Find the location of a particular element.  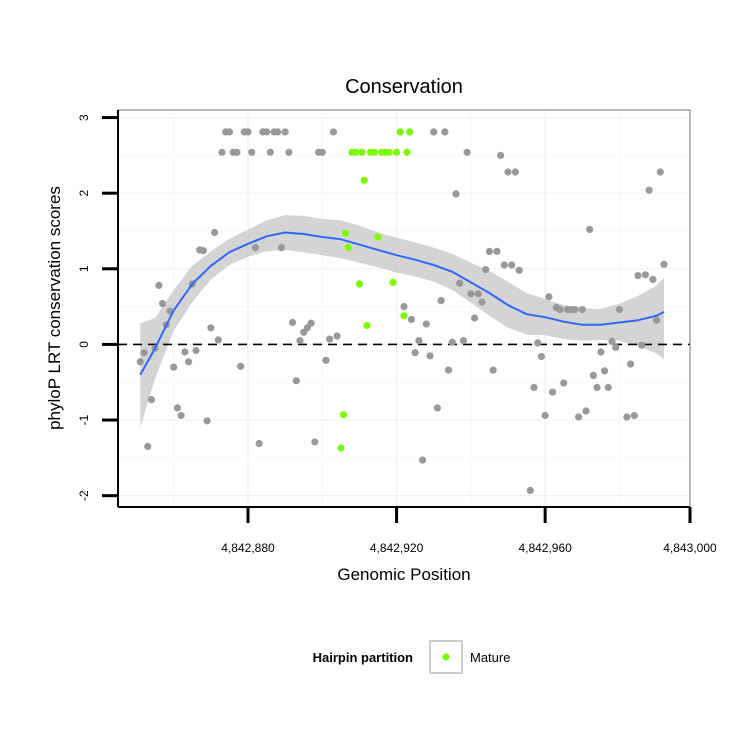

y-tick-label-3: 1 is located at coordinates (84, 268).